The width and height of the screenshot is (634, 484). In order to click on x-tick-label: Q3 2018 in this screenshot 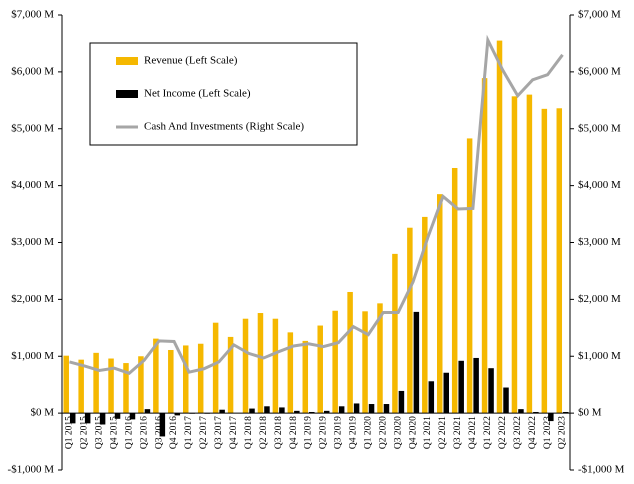, I will do `click(279, 432)`.